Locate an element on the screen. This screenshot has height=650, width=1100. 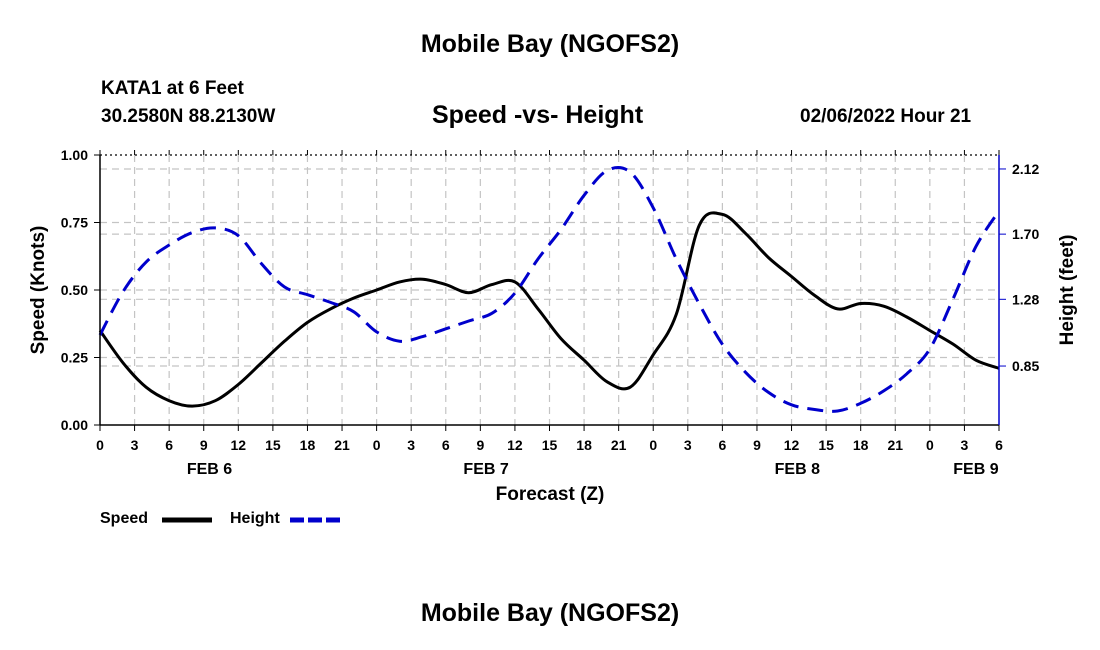
date-label: FEB 8 is located at coordinates (797, 469).